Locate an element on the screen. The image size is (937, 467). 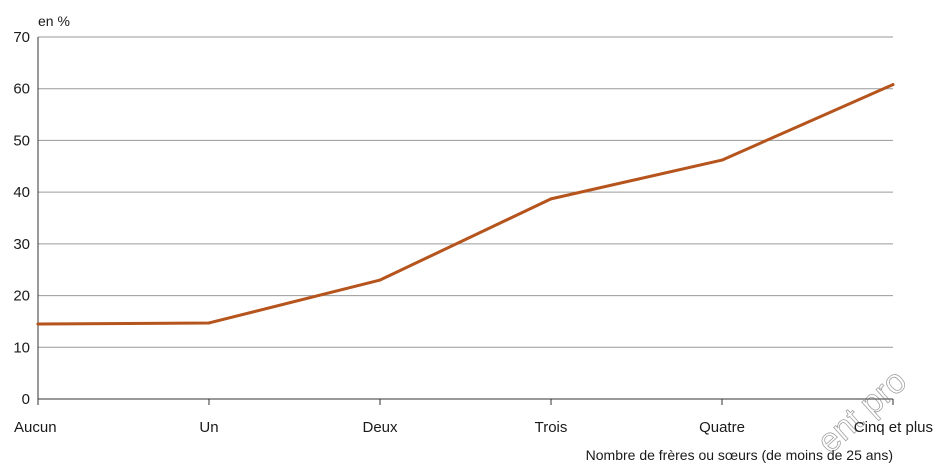
x-tick-label: Trois is located at coordinates (551, 427).